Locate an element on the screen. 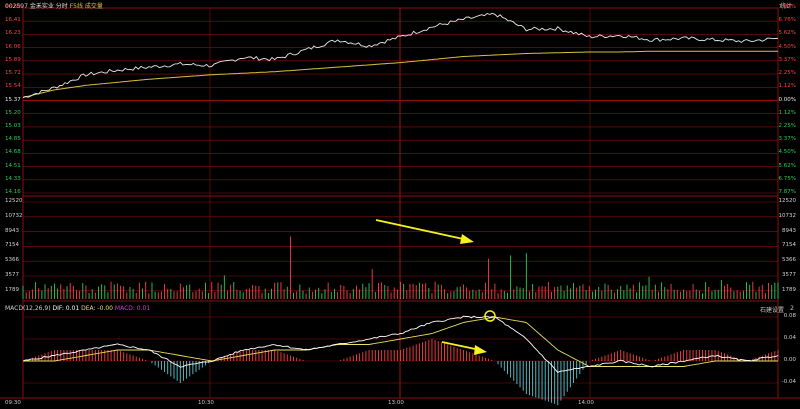 The height and width of the screenshot is (409, 800). mode-label: 分时 is located at coordinates (61, 6).